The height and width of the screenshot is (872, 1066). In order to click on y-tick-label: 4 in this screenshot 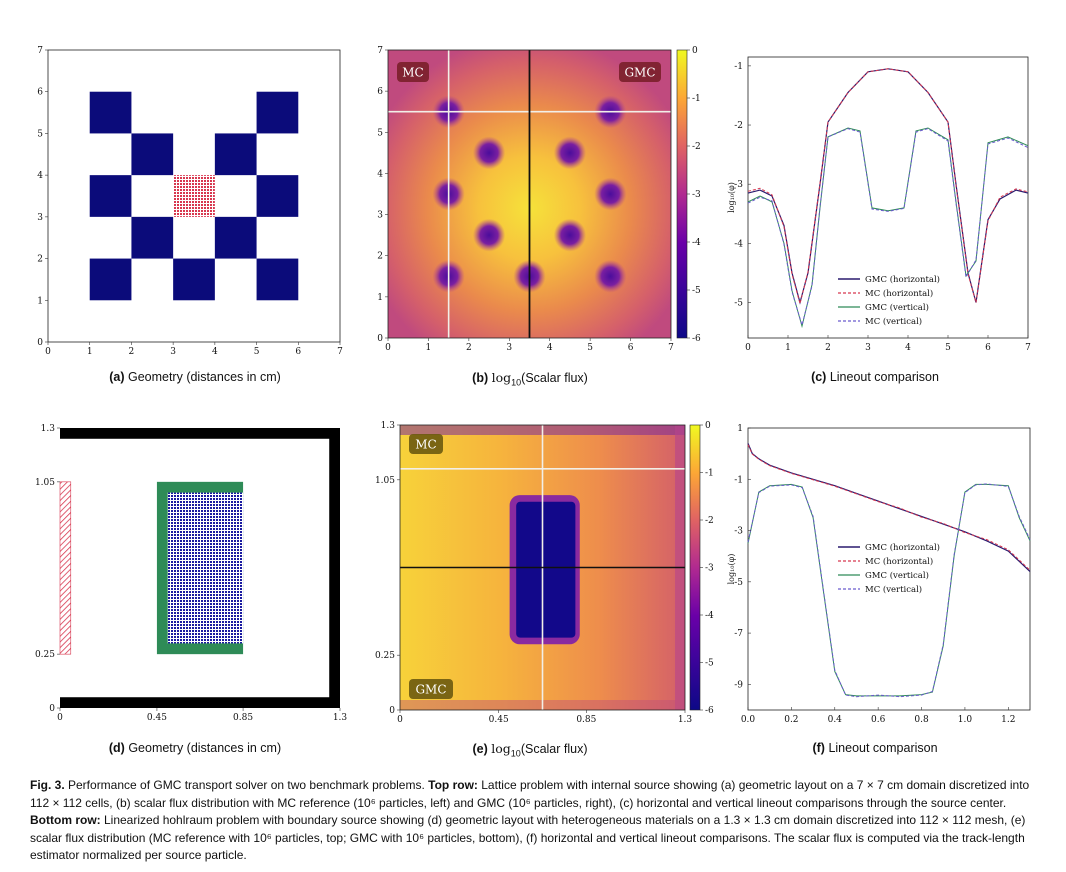, I will do `click(380, 174)`.